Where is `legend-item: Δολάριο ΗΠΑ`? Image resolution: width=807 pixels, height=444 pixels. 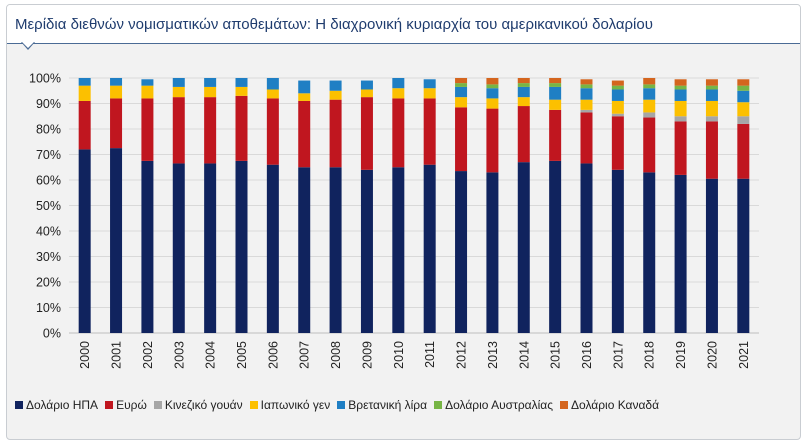
legend-item: Δολάριο ΗΠΑ is located at coordinates (56, 405).